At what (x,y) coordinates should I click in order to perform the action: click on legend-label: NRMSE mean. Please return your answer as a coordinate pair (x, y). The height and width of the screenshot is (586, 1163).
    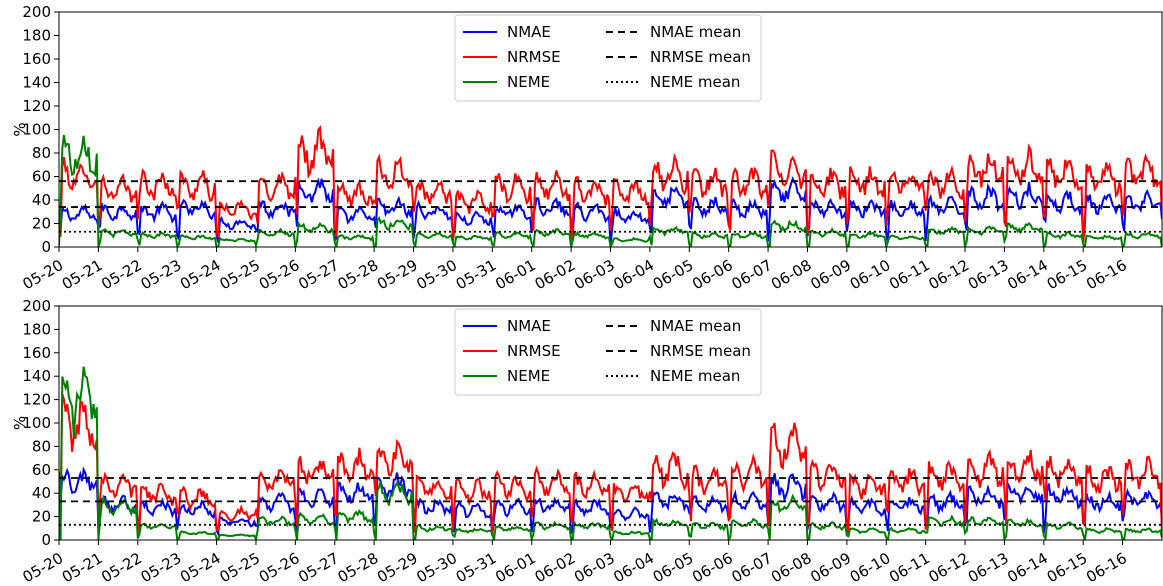
    Looking at the image, I should click on (700, 351).